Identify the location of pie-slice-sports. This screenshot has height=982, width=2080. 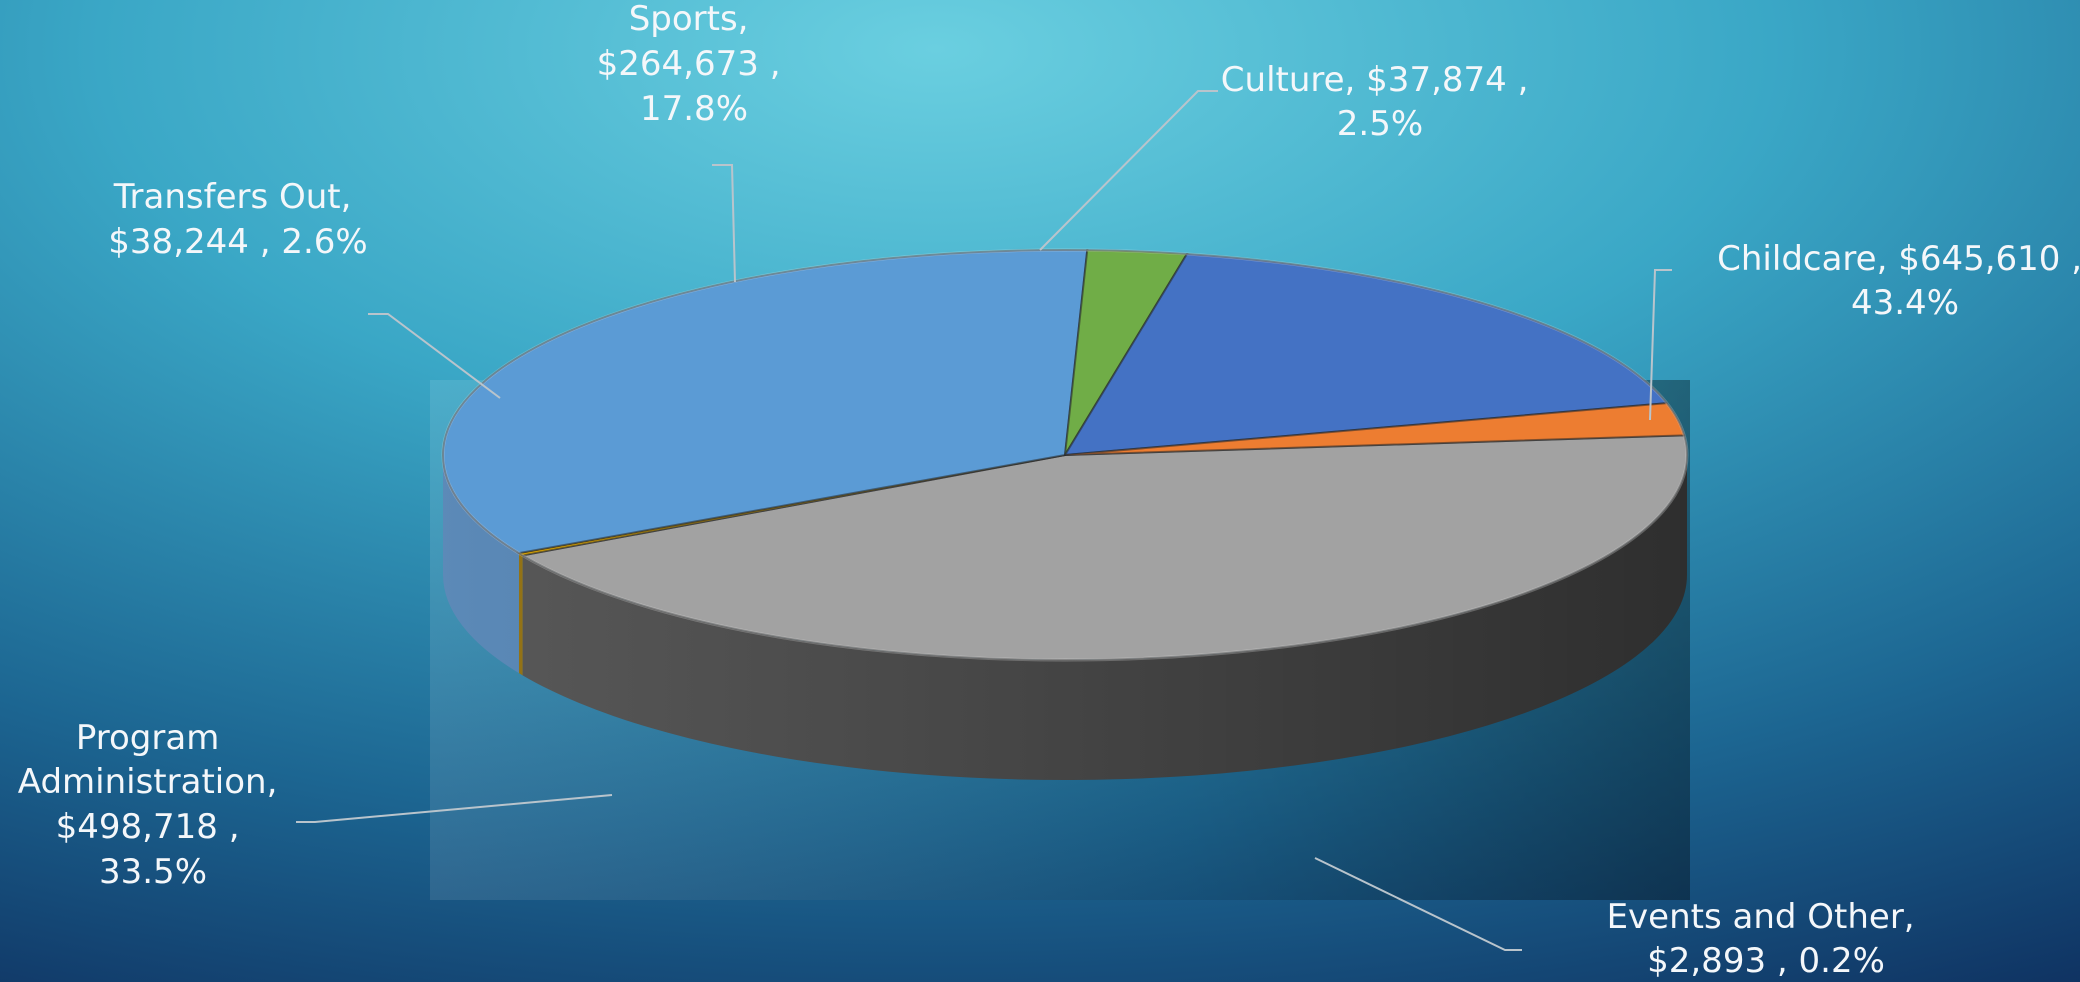
(1366, 354).